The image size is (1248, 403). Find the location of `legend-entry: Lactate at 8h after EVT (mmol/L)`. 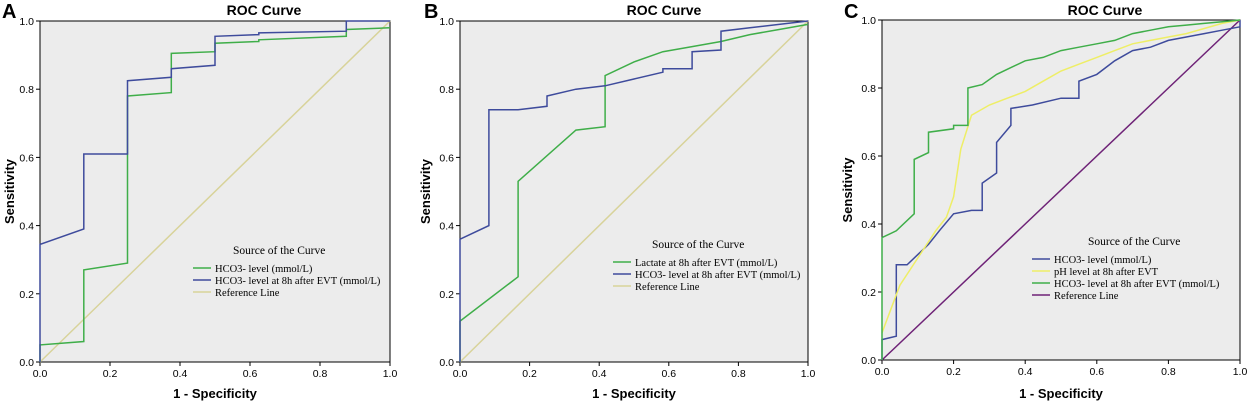

legend-entry: Lactate at 8h after EVT (mmol/L) is located at coordinates (706, 263).